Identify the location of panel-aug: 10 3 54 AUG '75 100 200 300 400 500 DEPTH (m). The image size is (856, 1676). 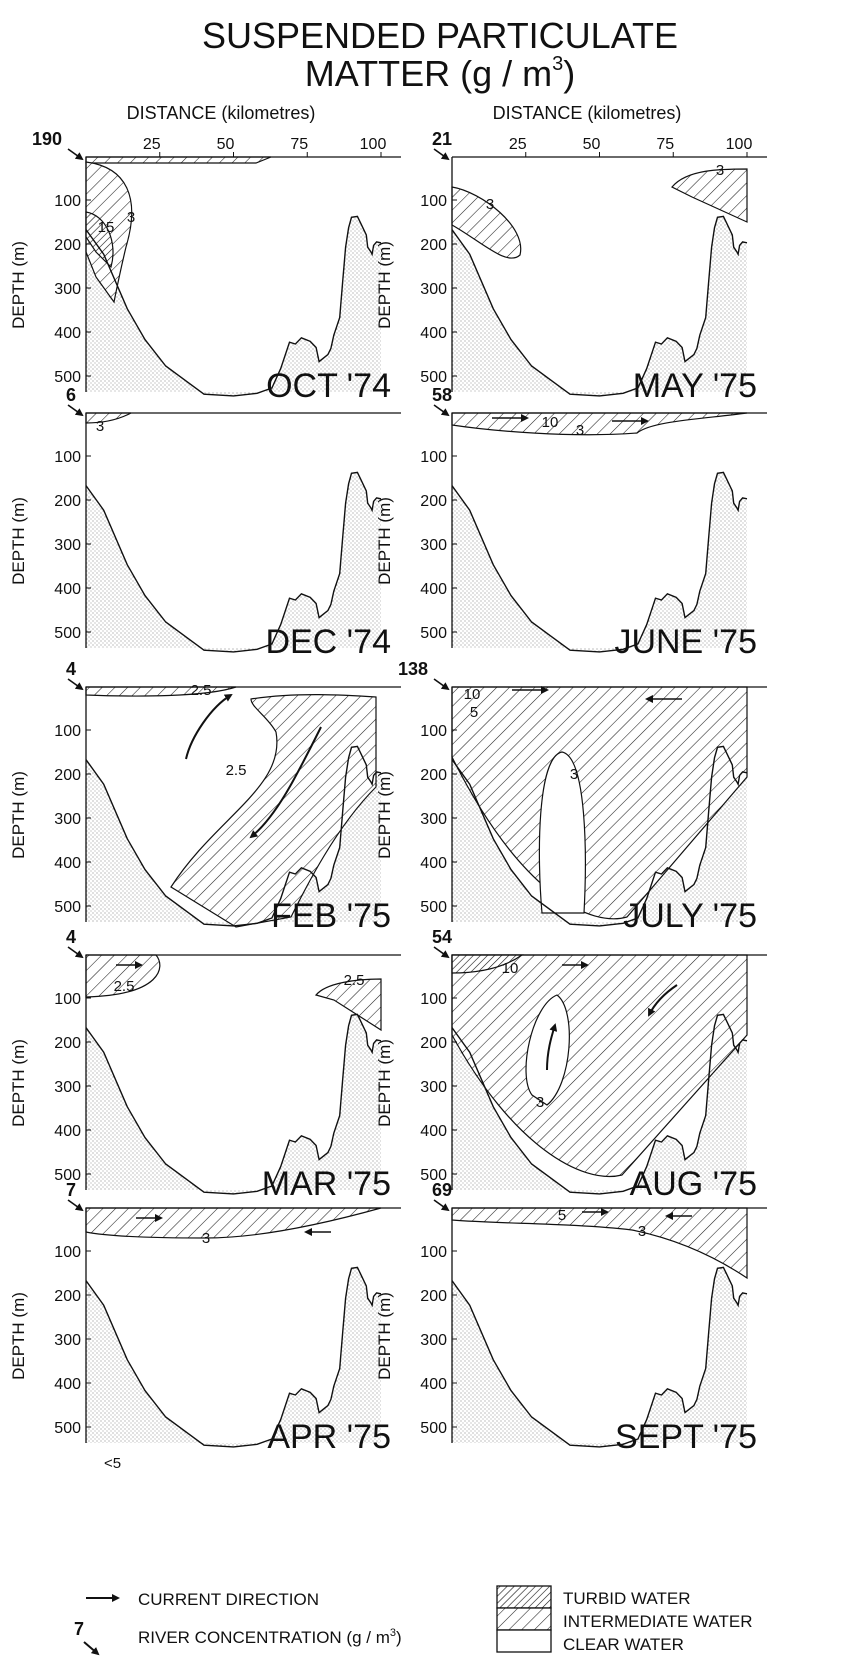
(571, 1065).